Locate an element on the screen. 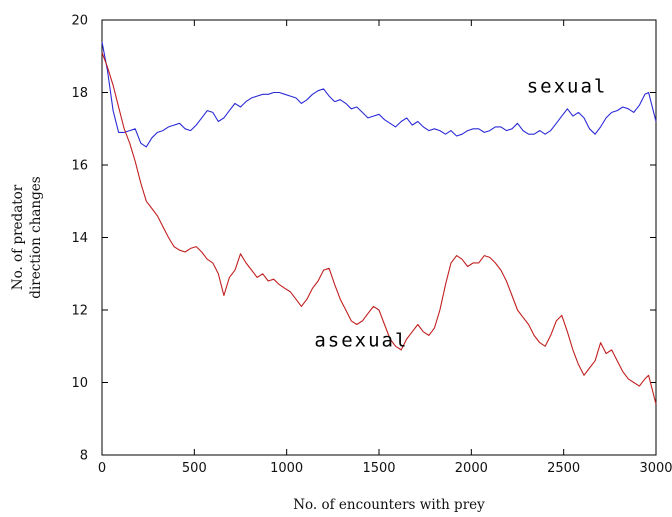 Image resolution: width=672 pixels, height=517 pixels. y-tick-label: 14 is located at coordinates (79, 238).